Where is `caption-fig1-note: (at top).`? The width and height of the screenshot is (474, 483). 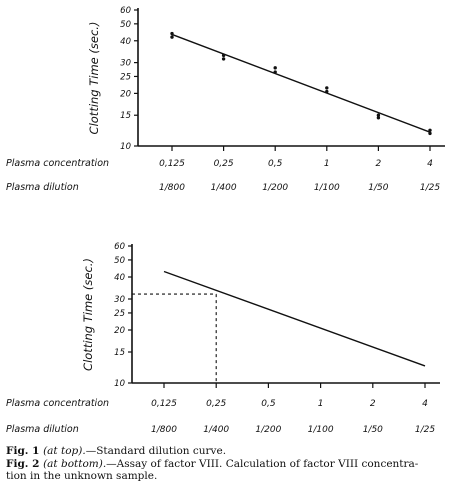
caption-fig1-note: (at top). is located at coordinates (64, 451).